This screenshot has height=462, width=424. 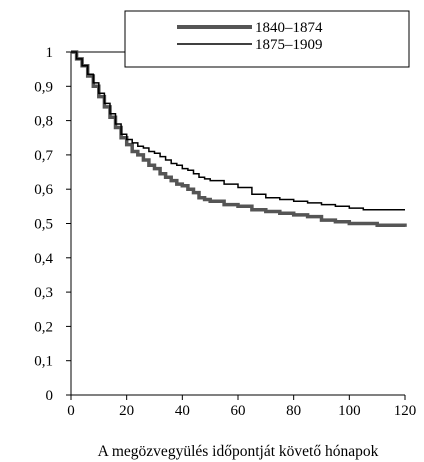 I want to click on y-tick-label: 0,5, so click(x=43, y=225).